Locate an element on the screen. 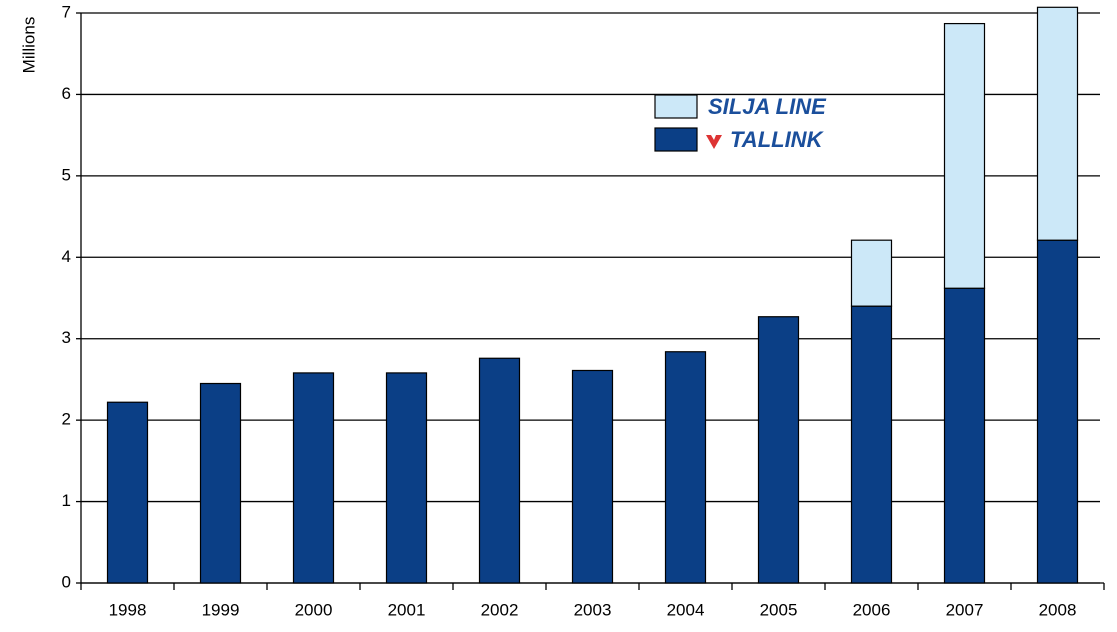  x-tick-label: 2007 is located at coordinates (965, 609).